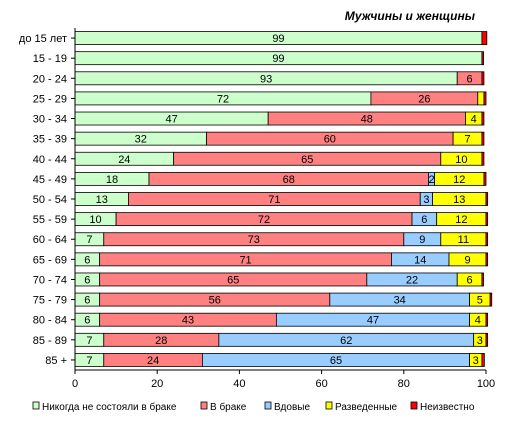 The width and height of the screenshot is (513, 432). Describe the element at coordinates (404, 384) in the screenshot. I see `x-tick-label: 80` at that location.